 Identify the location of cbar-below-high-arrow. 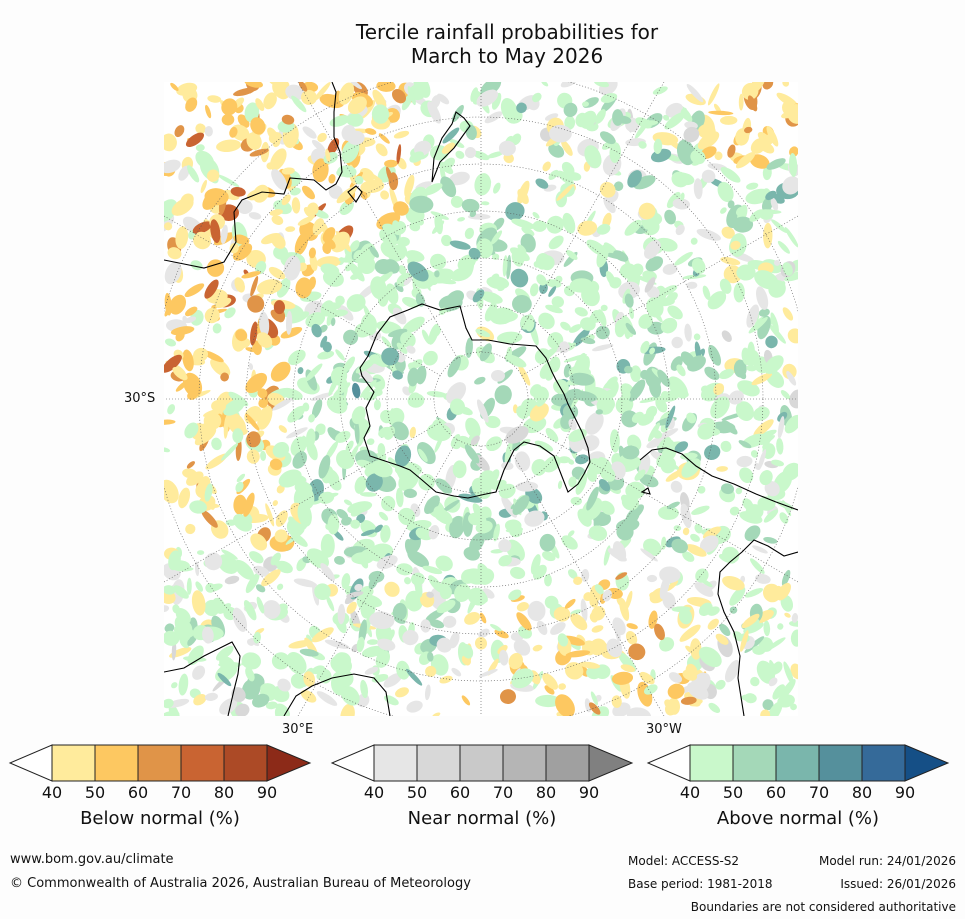
(289, 763).